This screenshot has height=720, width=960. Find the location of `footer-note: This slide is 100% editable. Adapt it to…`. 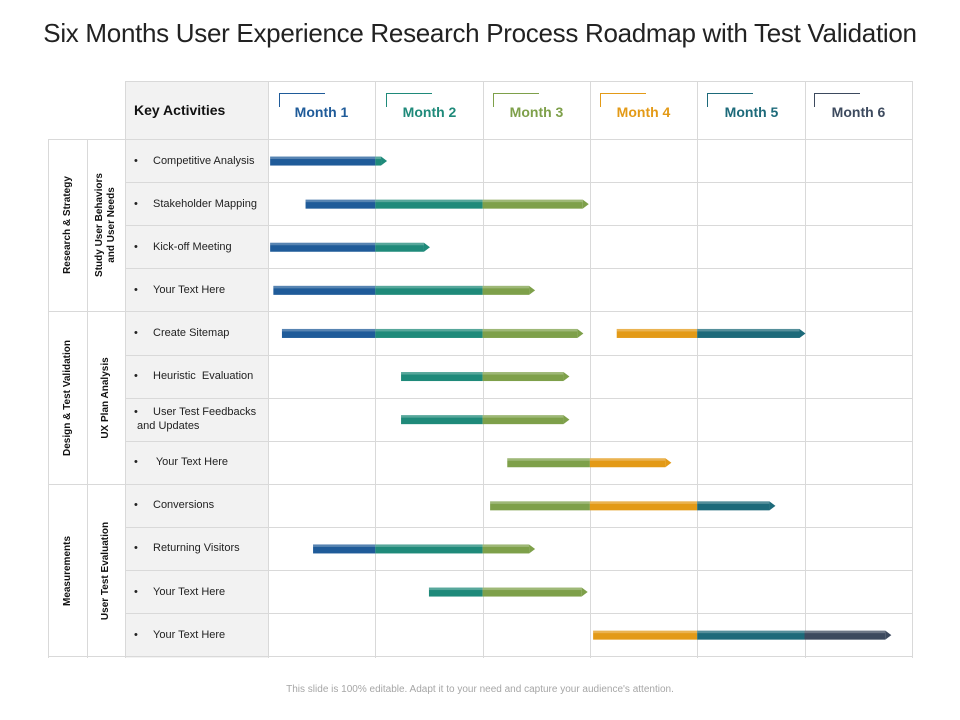

footer-note: This slide is 100% editable. Adapt it to… is located at coordinates (480, 689).